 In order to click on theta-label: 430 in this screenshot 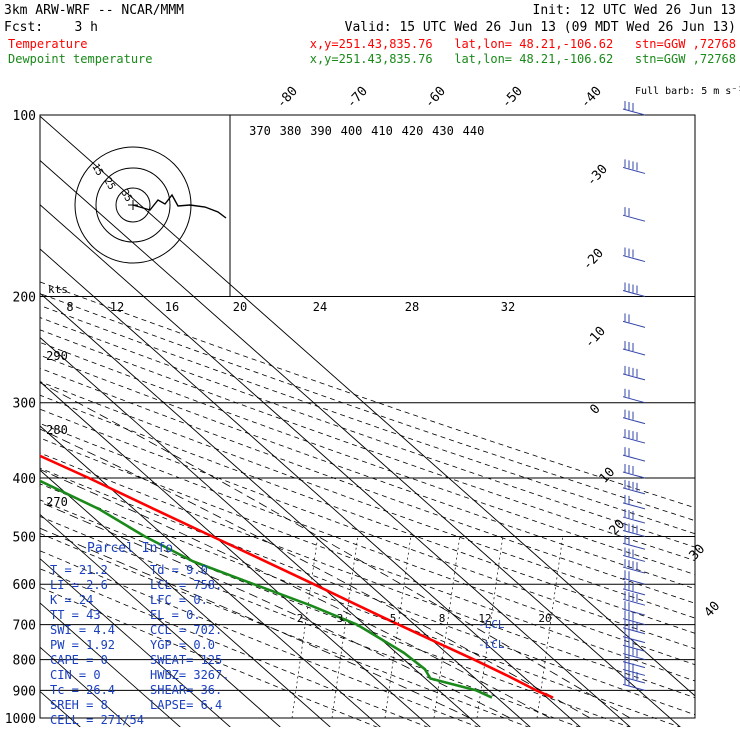, I will do `click(443, 131)`.